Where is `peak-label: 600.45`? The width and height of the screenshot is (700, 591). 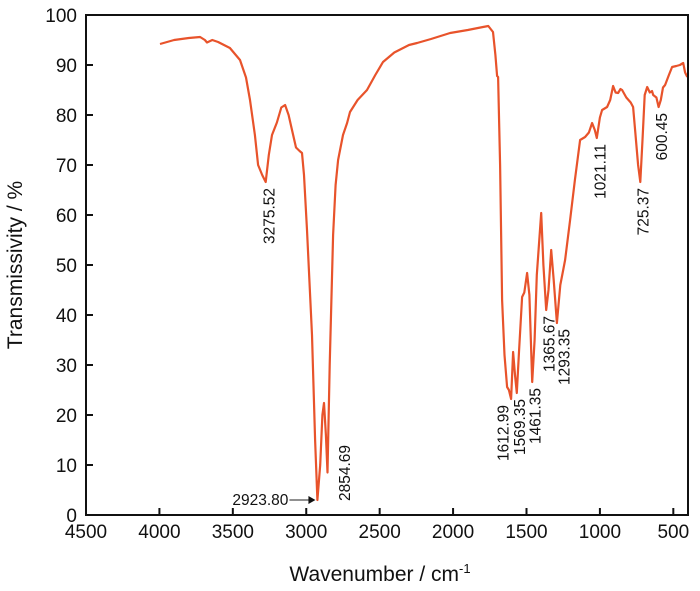 peak-label: 600.45 is located at coordinates (662, 136).